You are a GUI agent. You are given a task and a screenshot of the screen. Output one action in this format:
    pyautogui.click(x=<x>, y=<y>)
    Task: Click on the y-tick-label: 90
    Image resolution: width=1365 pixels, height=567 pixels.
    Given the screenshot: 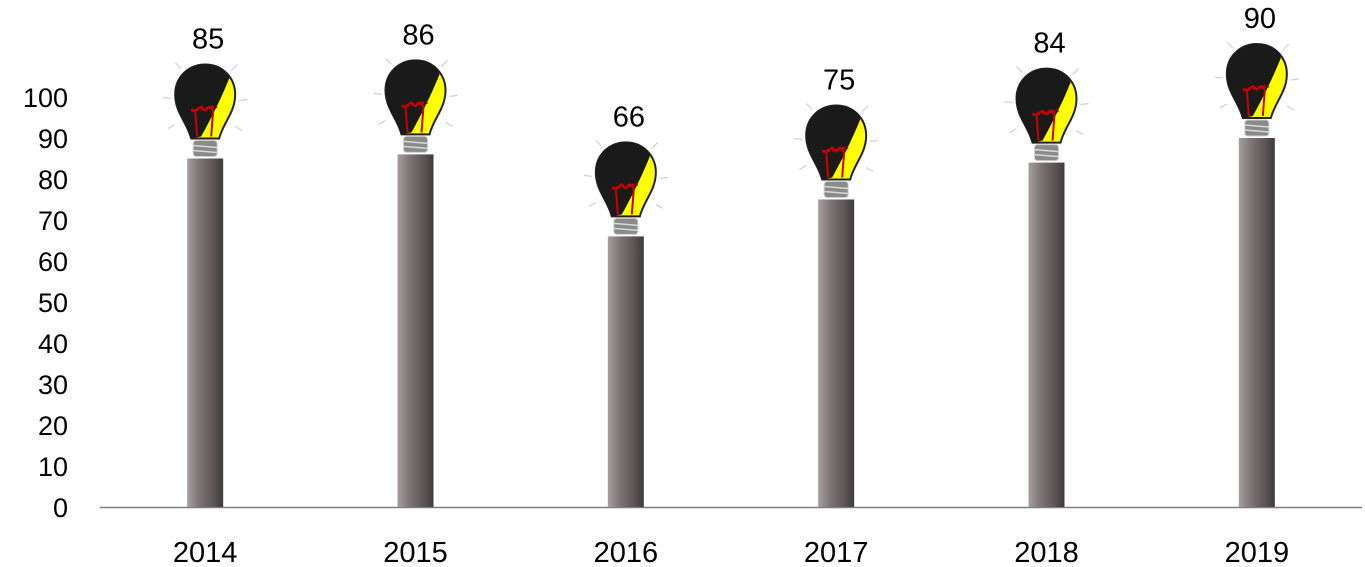 What is the action you would take?
    pyautogui.click(x=53, y=139)
    